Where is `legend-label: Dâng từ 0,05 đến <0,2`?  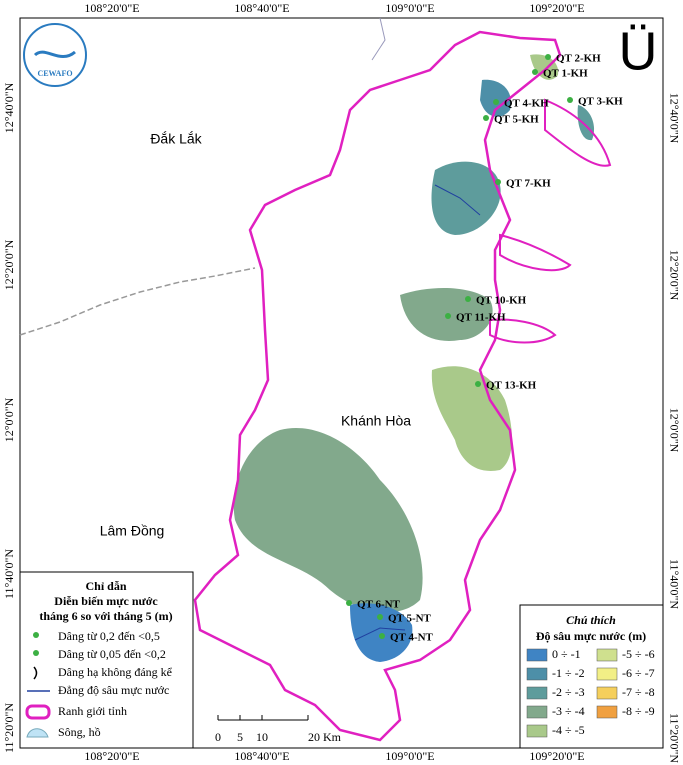 legend-label: Dâng từ 0,05 đến <0,2 is located at coordinates (112, 654).